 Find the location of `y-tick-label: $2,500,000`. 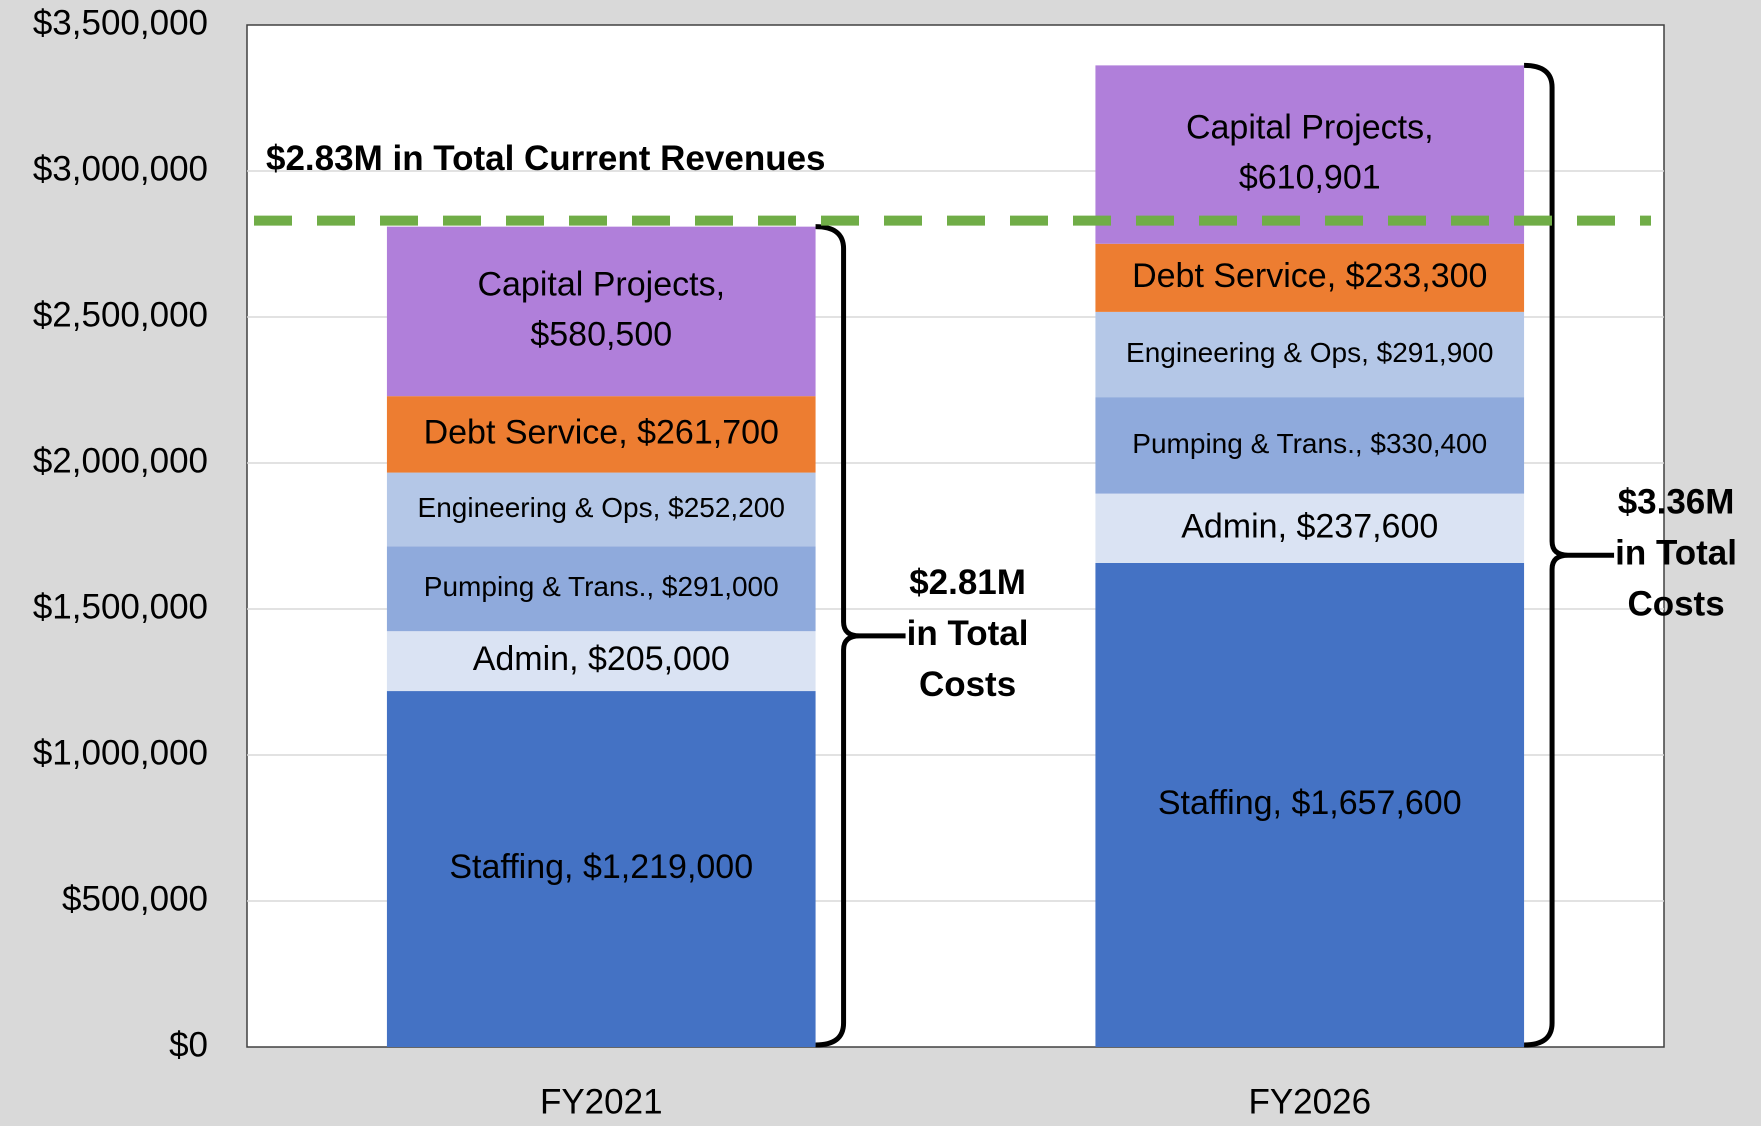

y-tick-label: $2,500,000 is located at coordinates (120, 314).